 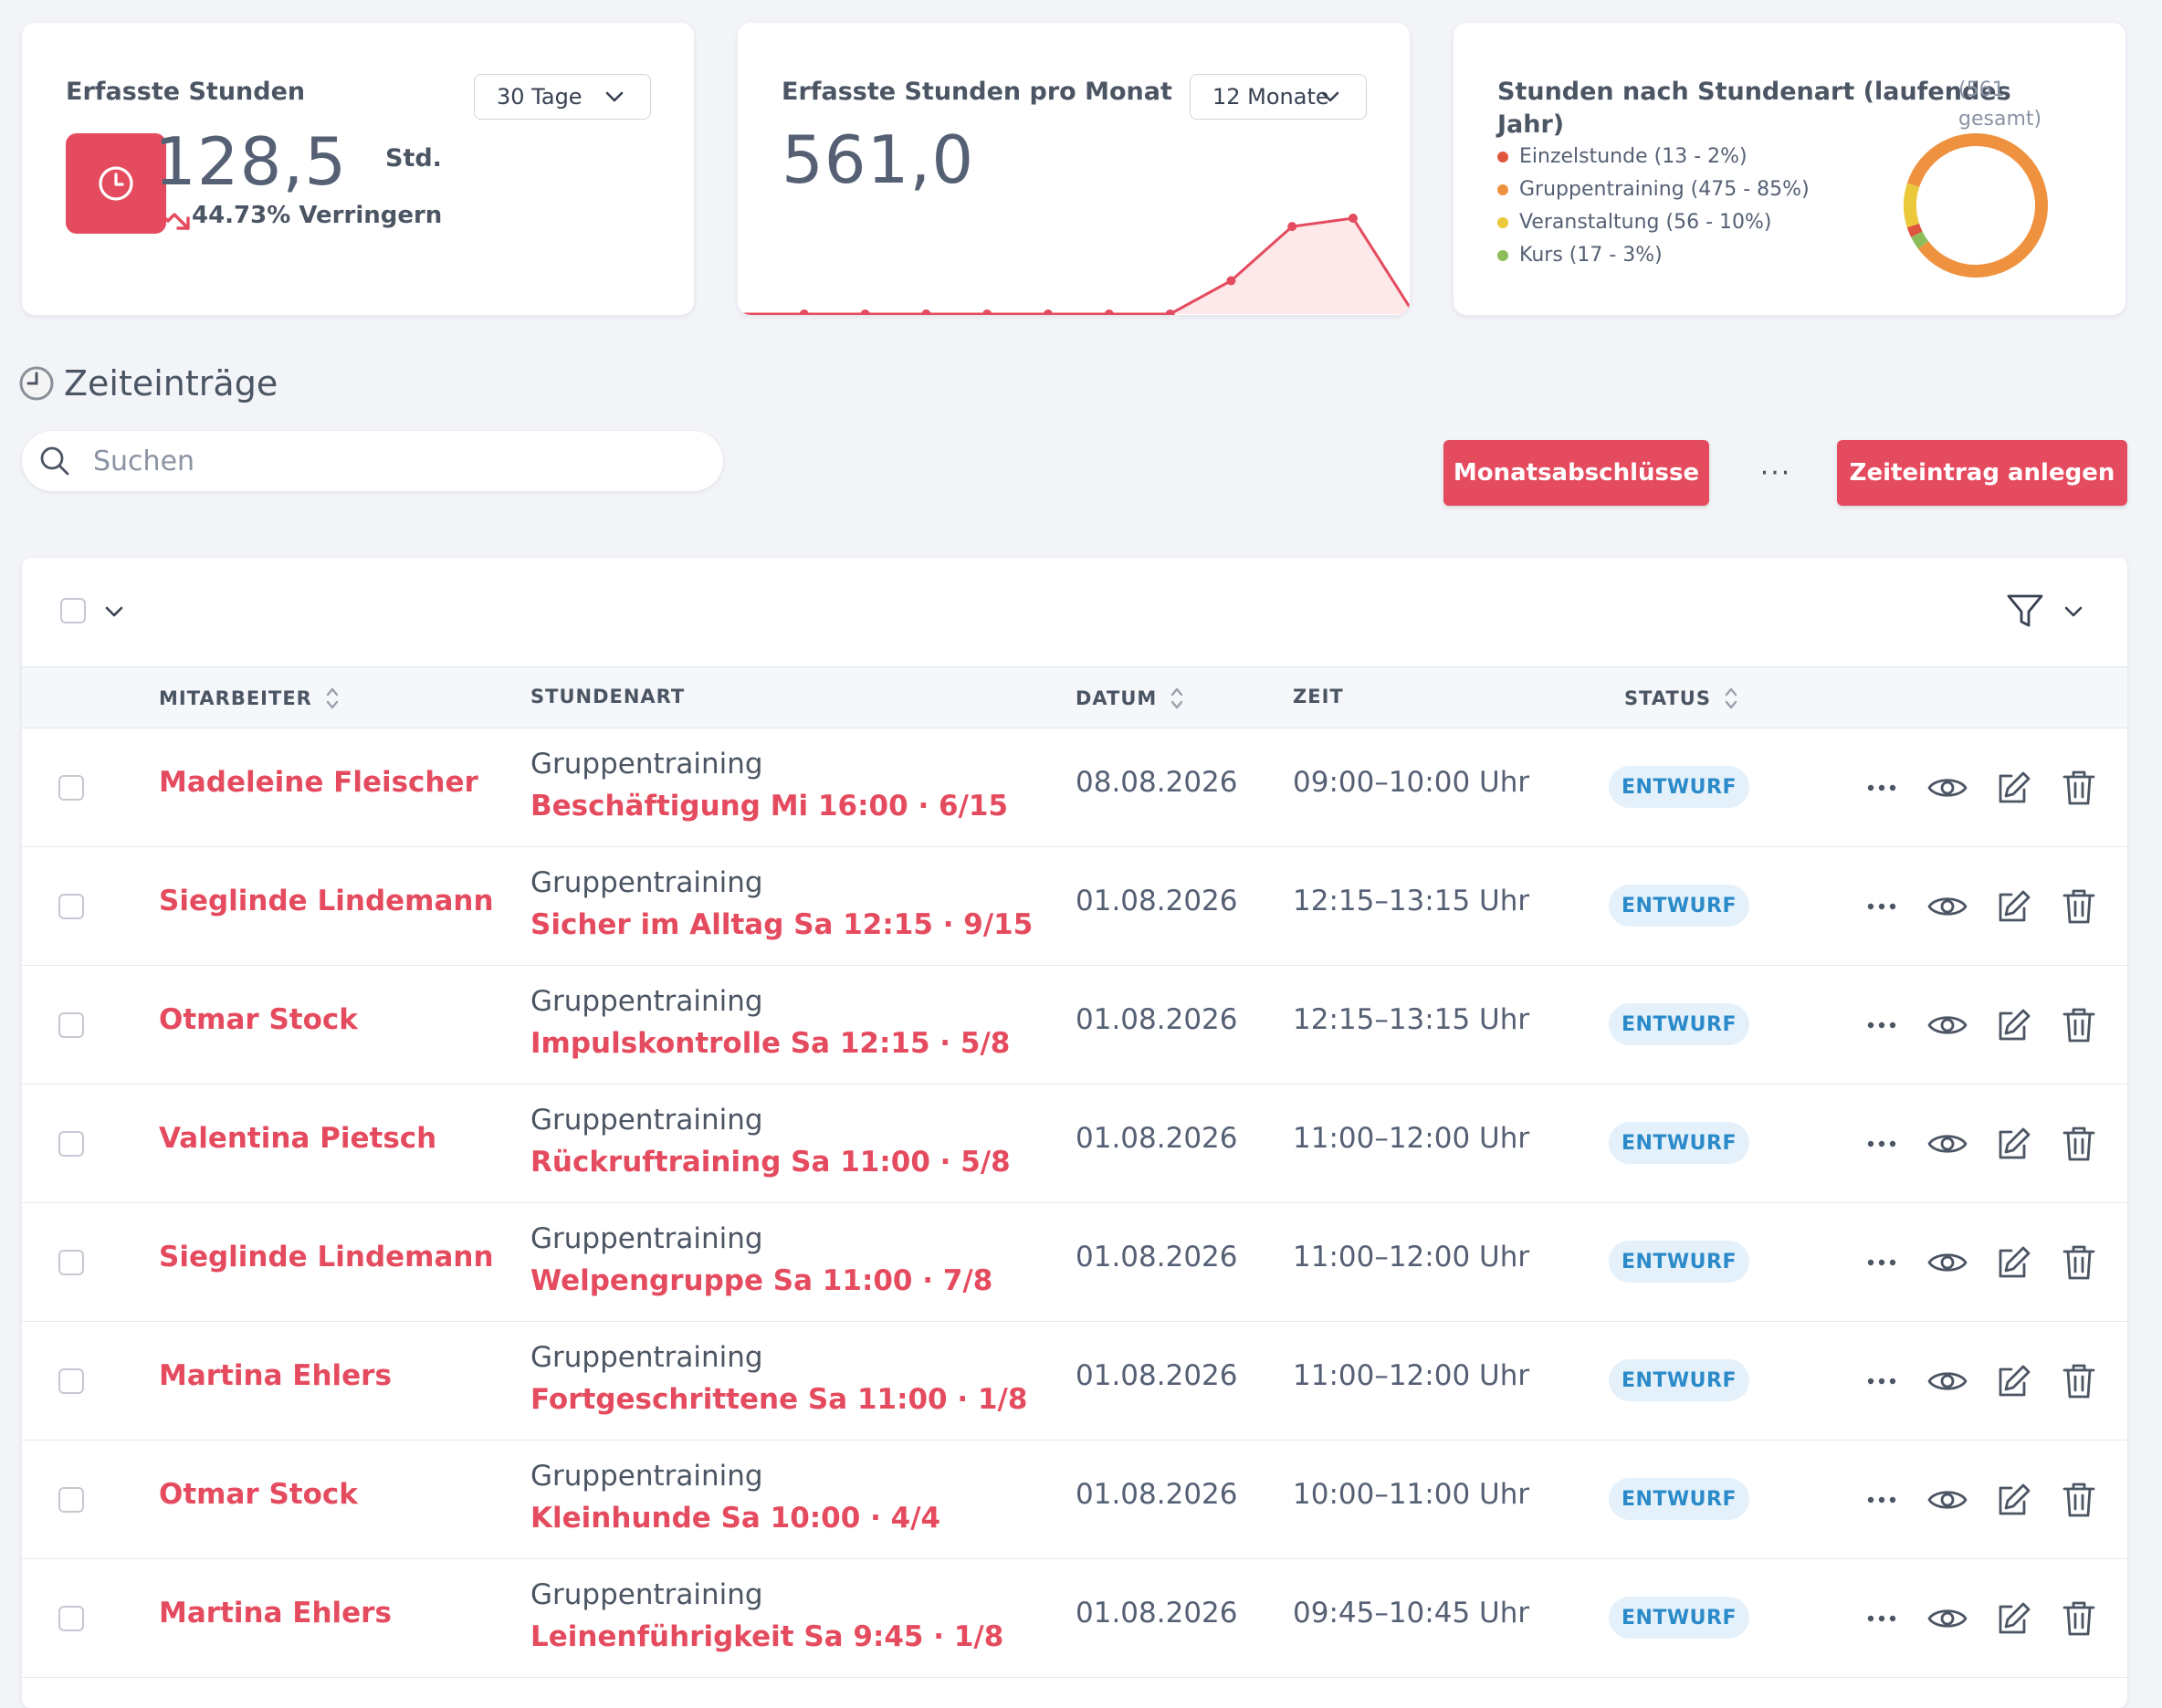 What do you see at coordinates (1231, 281) in the screenshot?
I see `sparkline-point` at bounding box center [1231, 281].